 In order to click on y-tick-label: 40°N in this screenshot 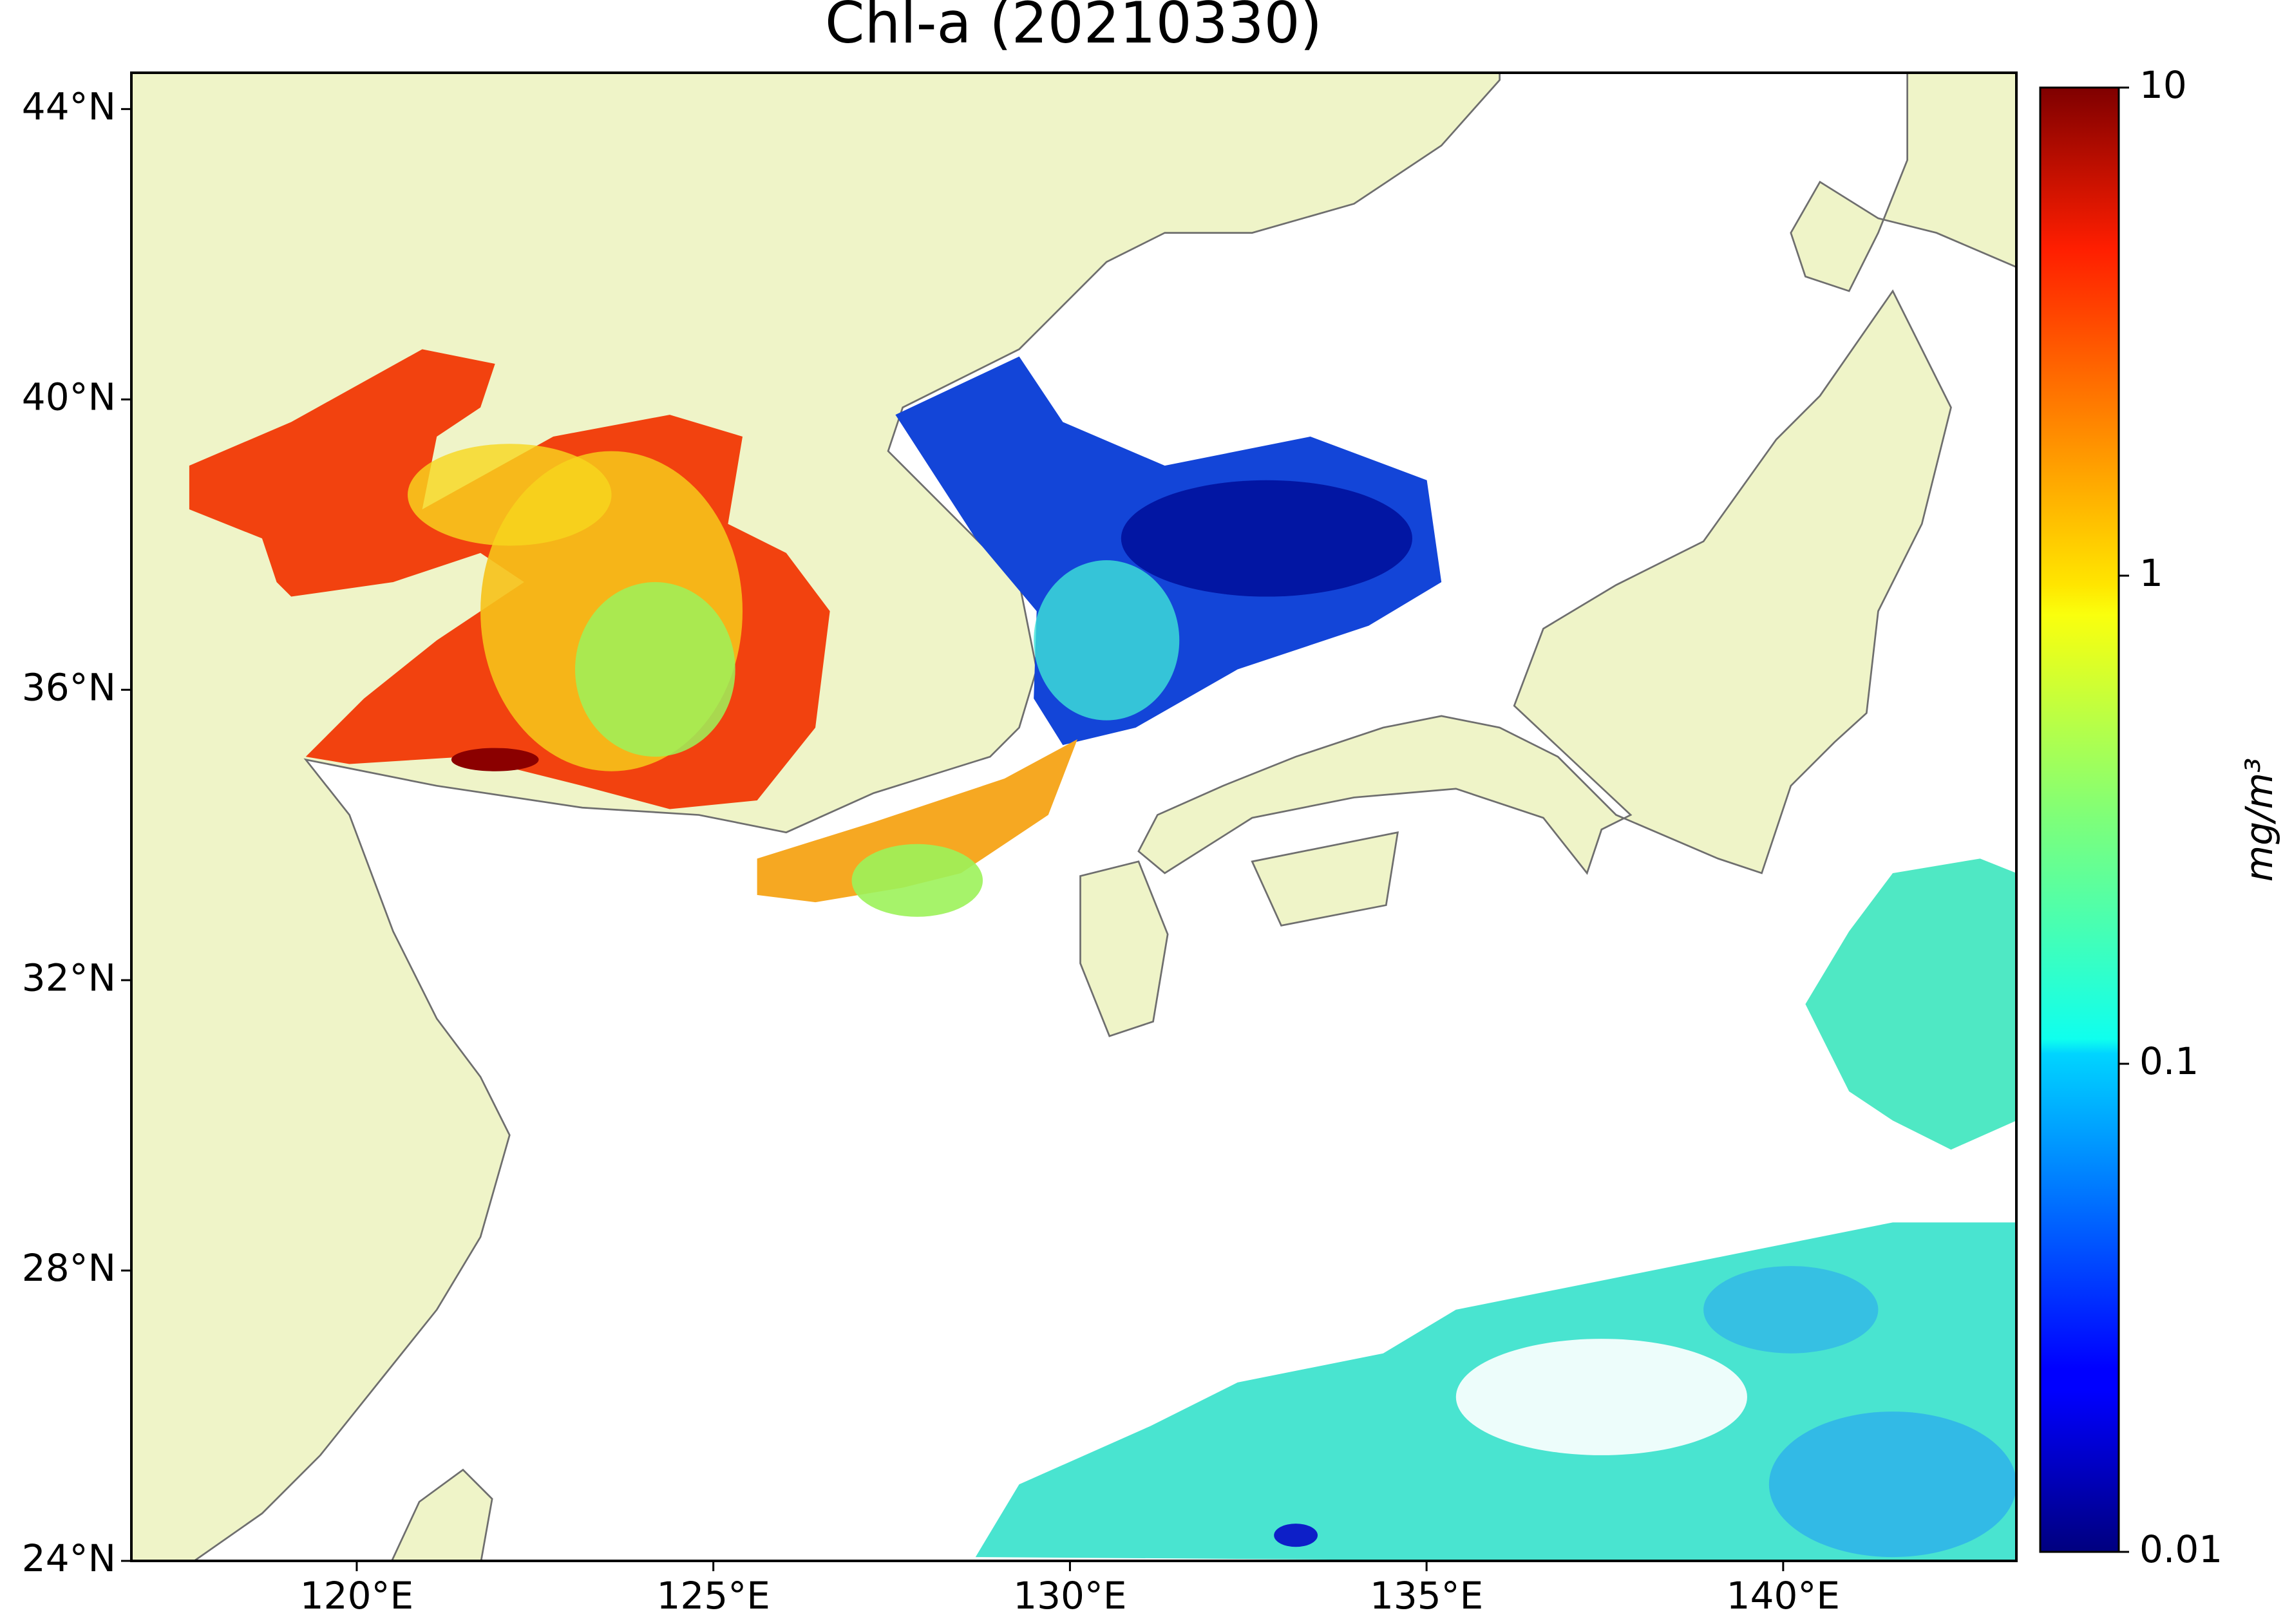, I will do `click(69, 397)`.